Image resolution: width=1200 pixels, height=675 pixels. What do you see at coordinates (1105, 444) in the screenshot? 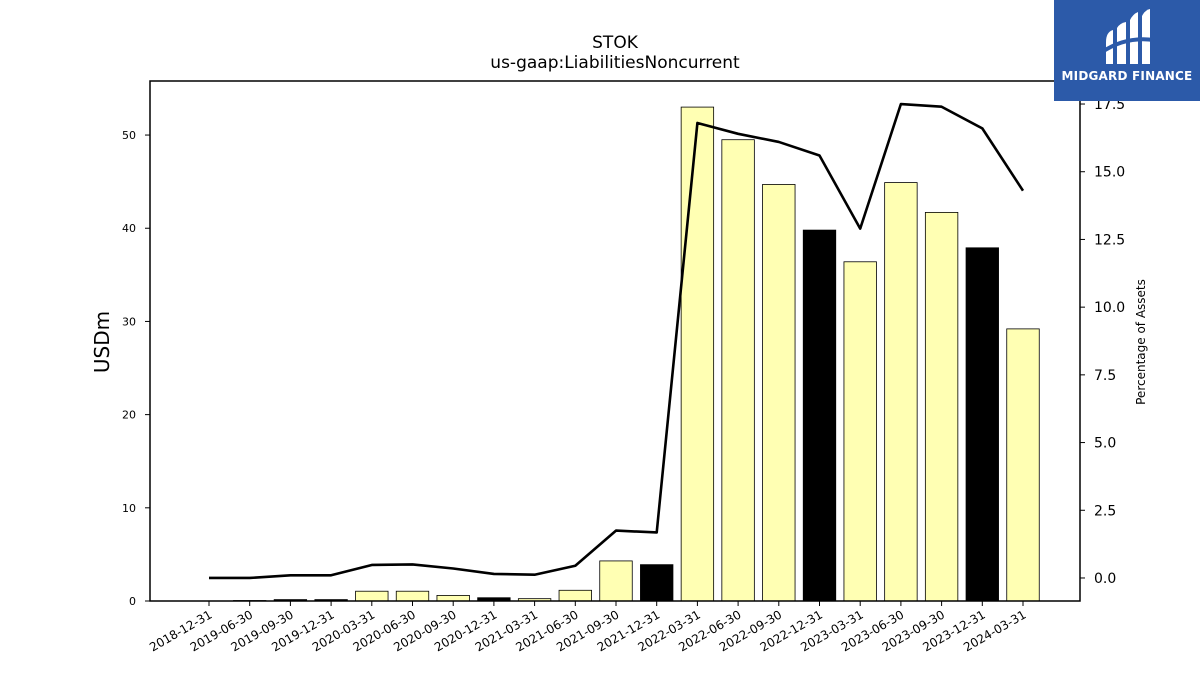
I see `y2-tick-label: 5.0` at bounding box center [1105, 444].